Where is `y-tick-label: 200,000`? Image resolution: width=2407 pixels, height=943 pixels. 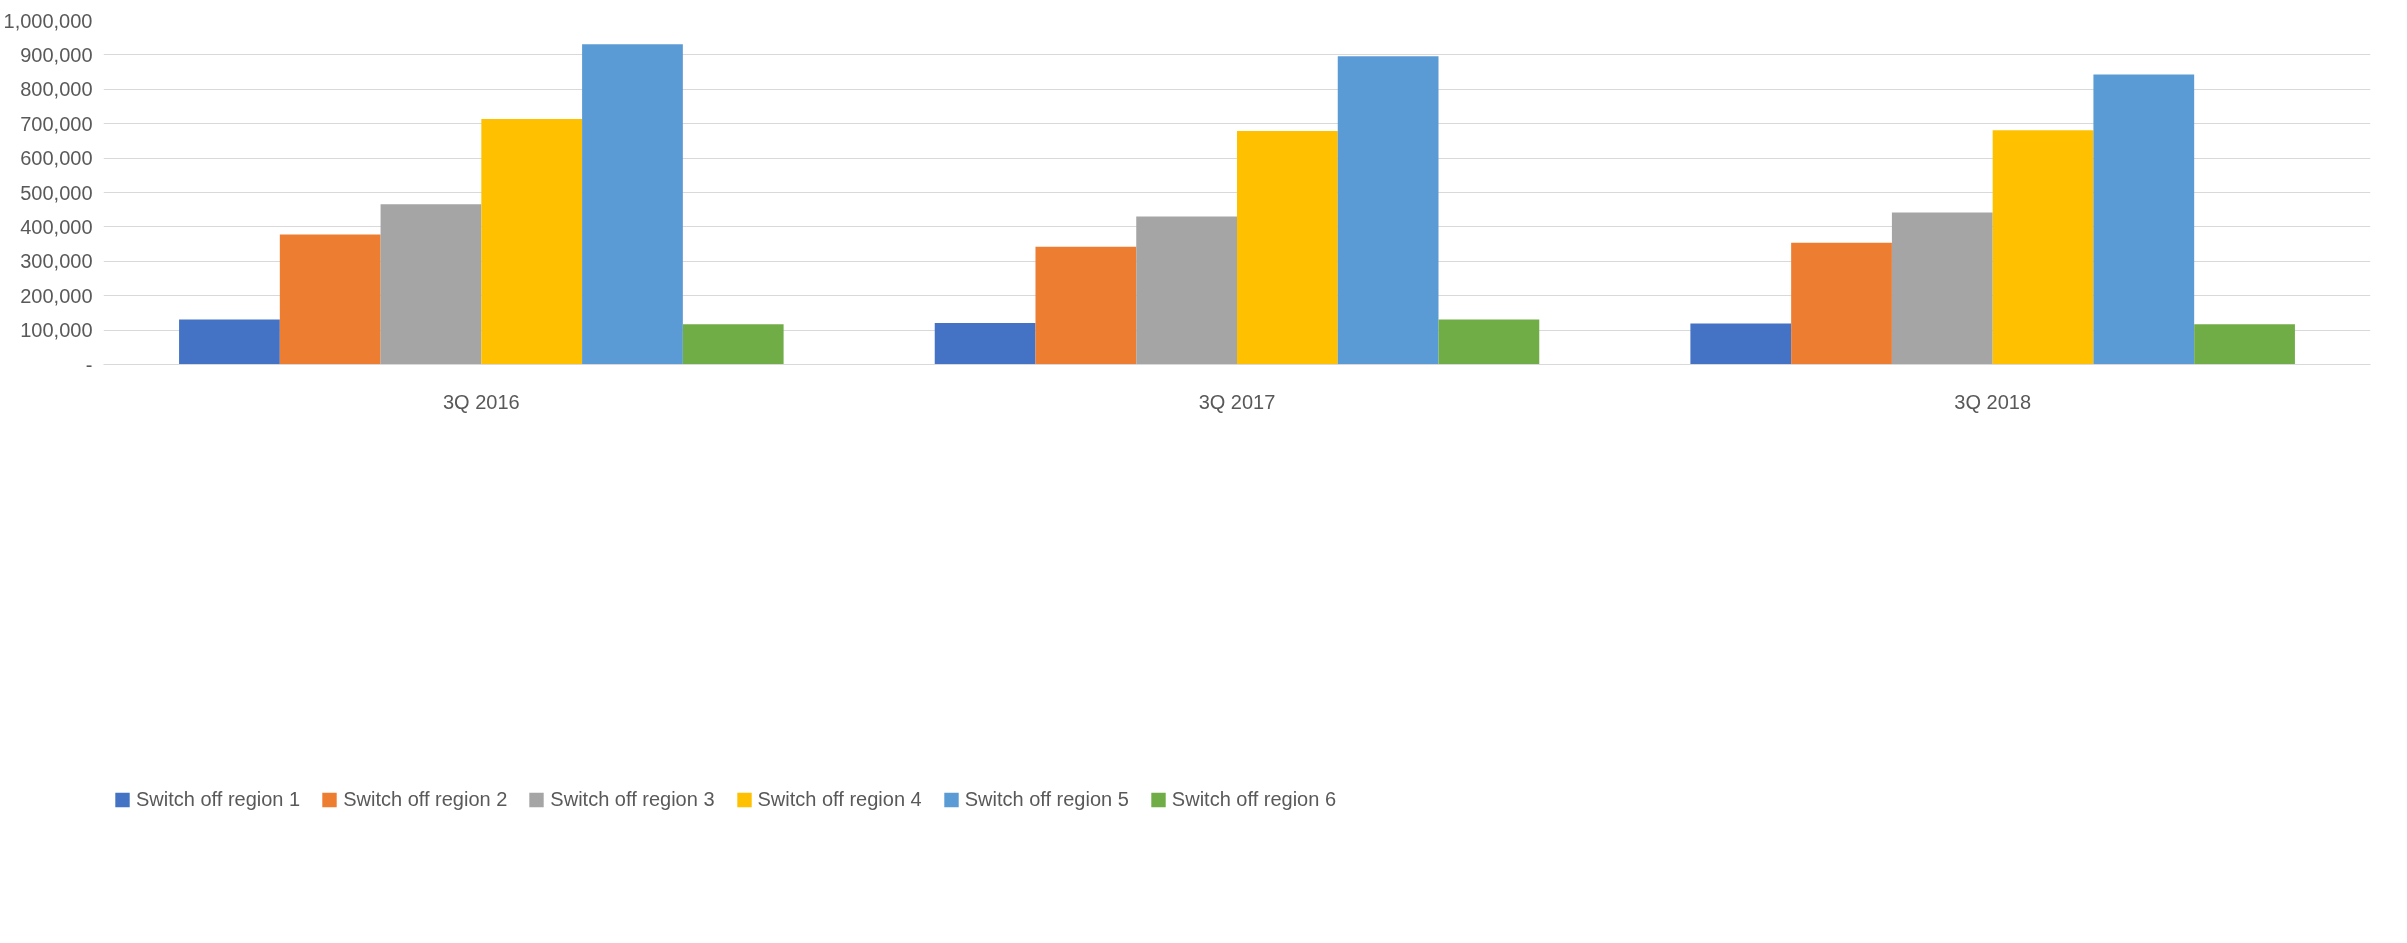 y-tick-label: 200,000 is located at coordinates (56, 295).